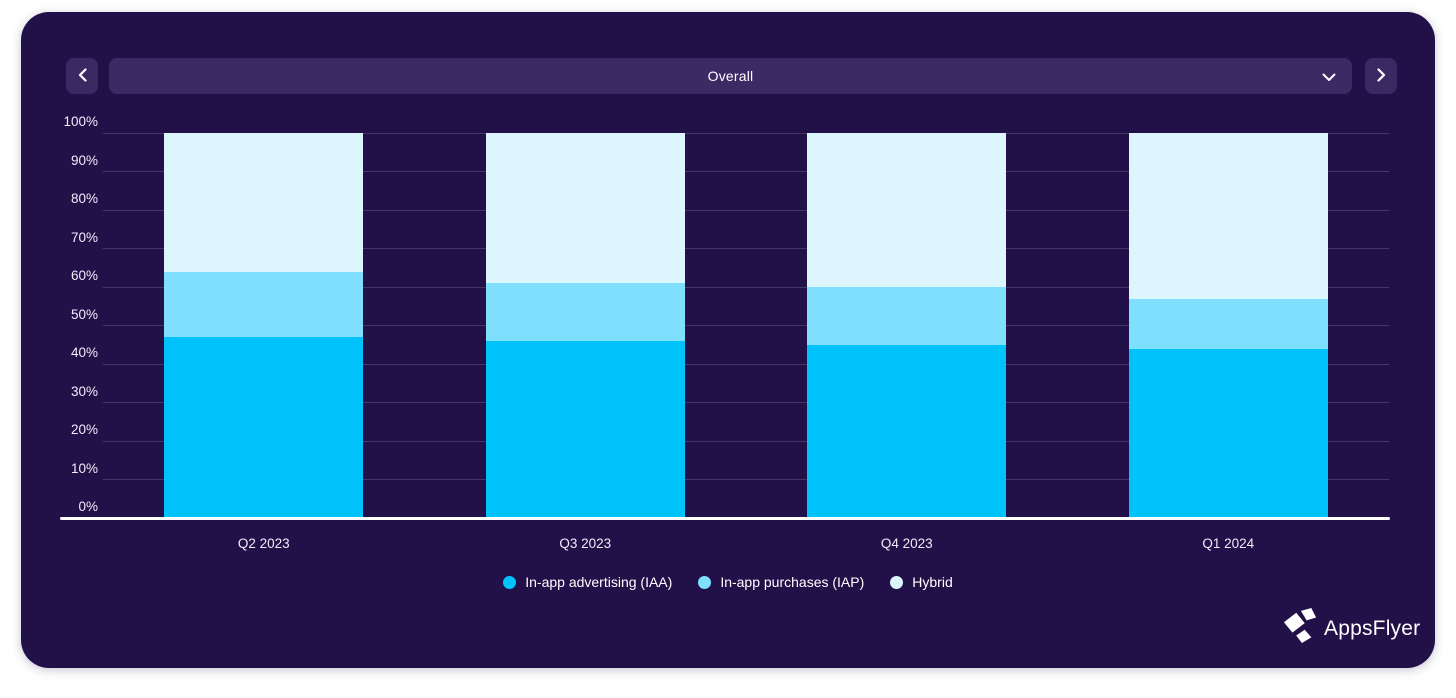  Describe the element at coordinates (84, 468) in the screenshot. I see `y-axis-tick-label: 10%` at that location.